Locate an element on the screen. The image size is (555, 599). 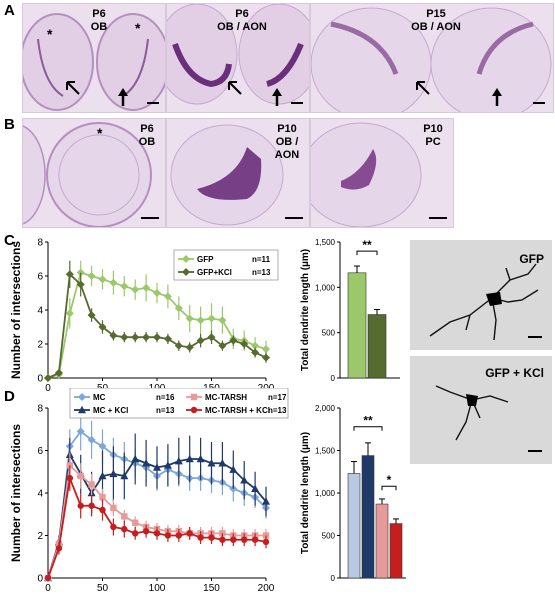
histology-image-b3: P10 PC is located at coordinates (382, 173).